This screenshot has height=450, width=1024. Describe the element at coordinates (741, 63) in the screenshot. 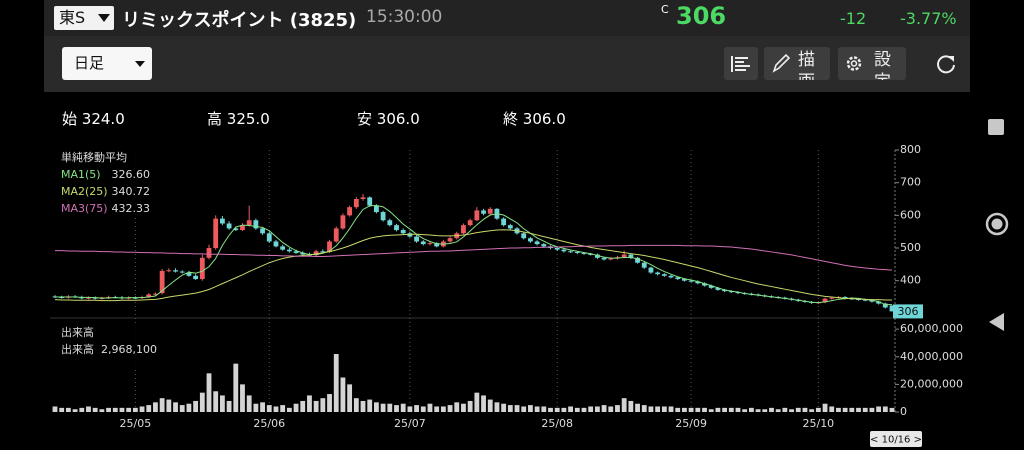

I see `indicator-button` at that location.